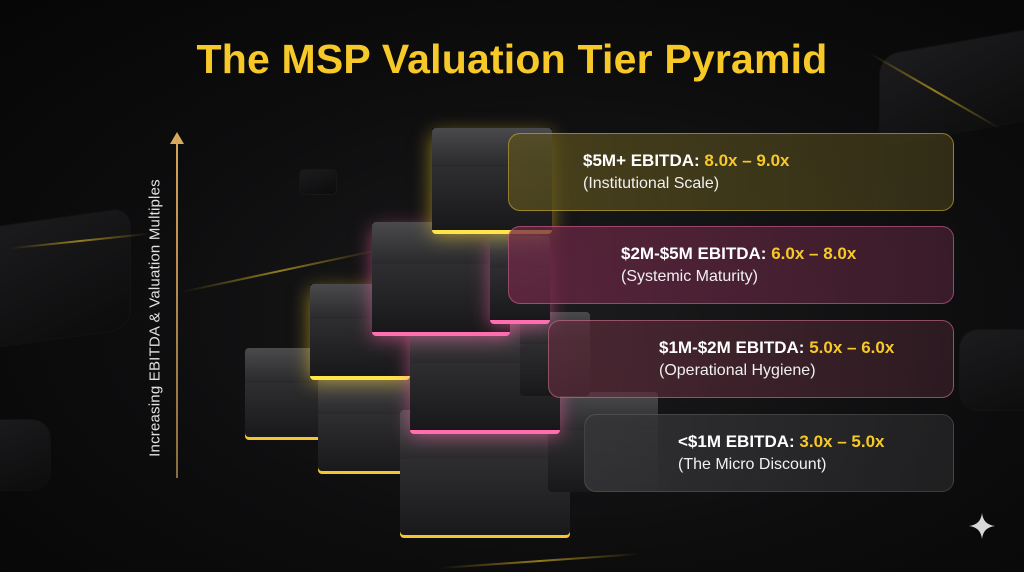 This screenshot has height=572, width=1024. I want to click on tier-multiple: 6.0x – 8.0x, so click(814, 253).